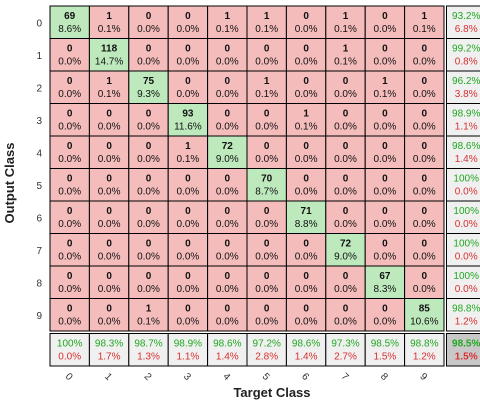  What do you see at coordinates (70, 16) in the screenshot?
I see `cell-count: 69` at bounding box center [70, 16].